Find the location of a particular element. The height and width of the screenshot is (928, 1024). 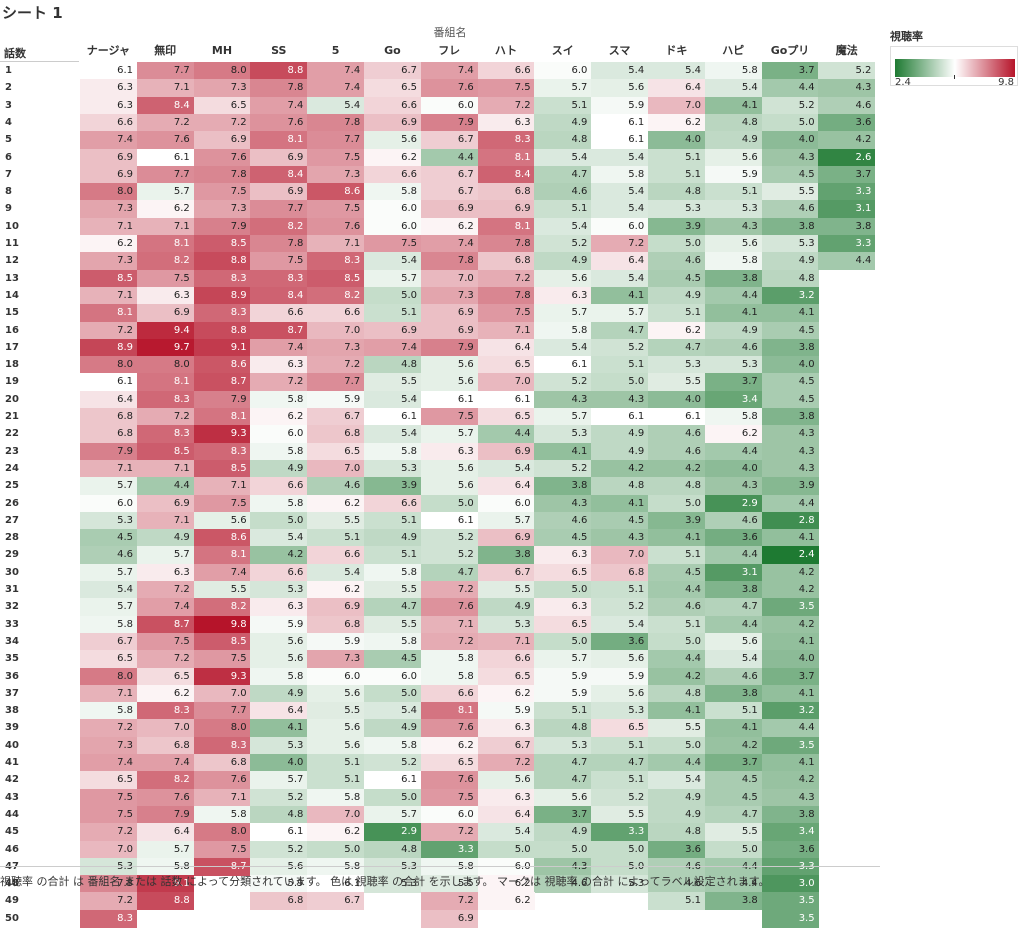

heatmap-cell: 8.6 is located at coordinates (222, 538).